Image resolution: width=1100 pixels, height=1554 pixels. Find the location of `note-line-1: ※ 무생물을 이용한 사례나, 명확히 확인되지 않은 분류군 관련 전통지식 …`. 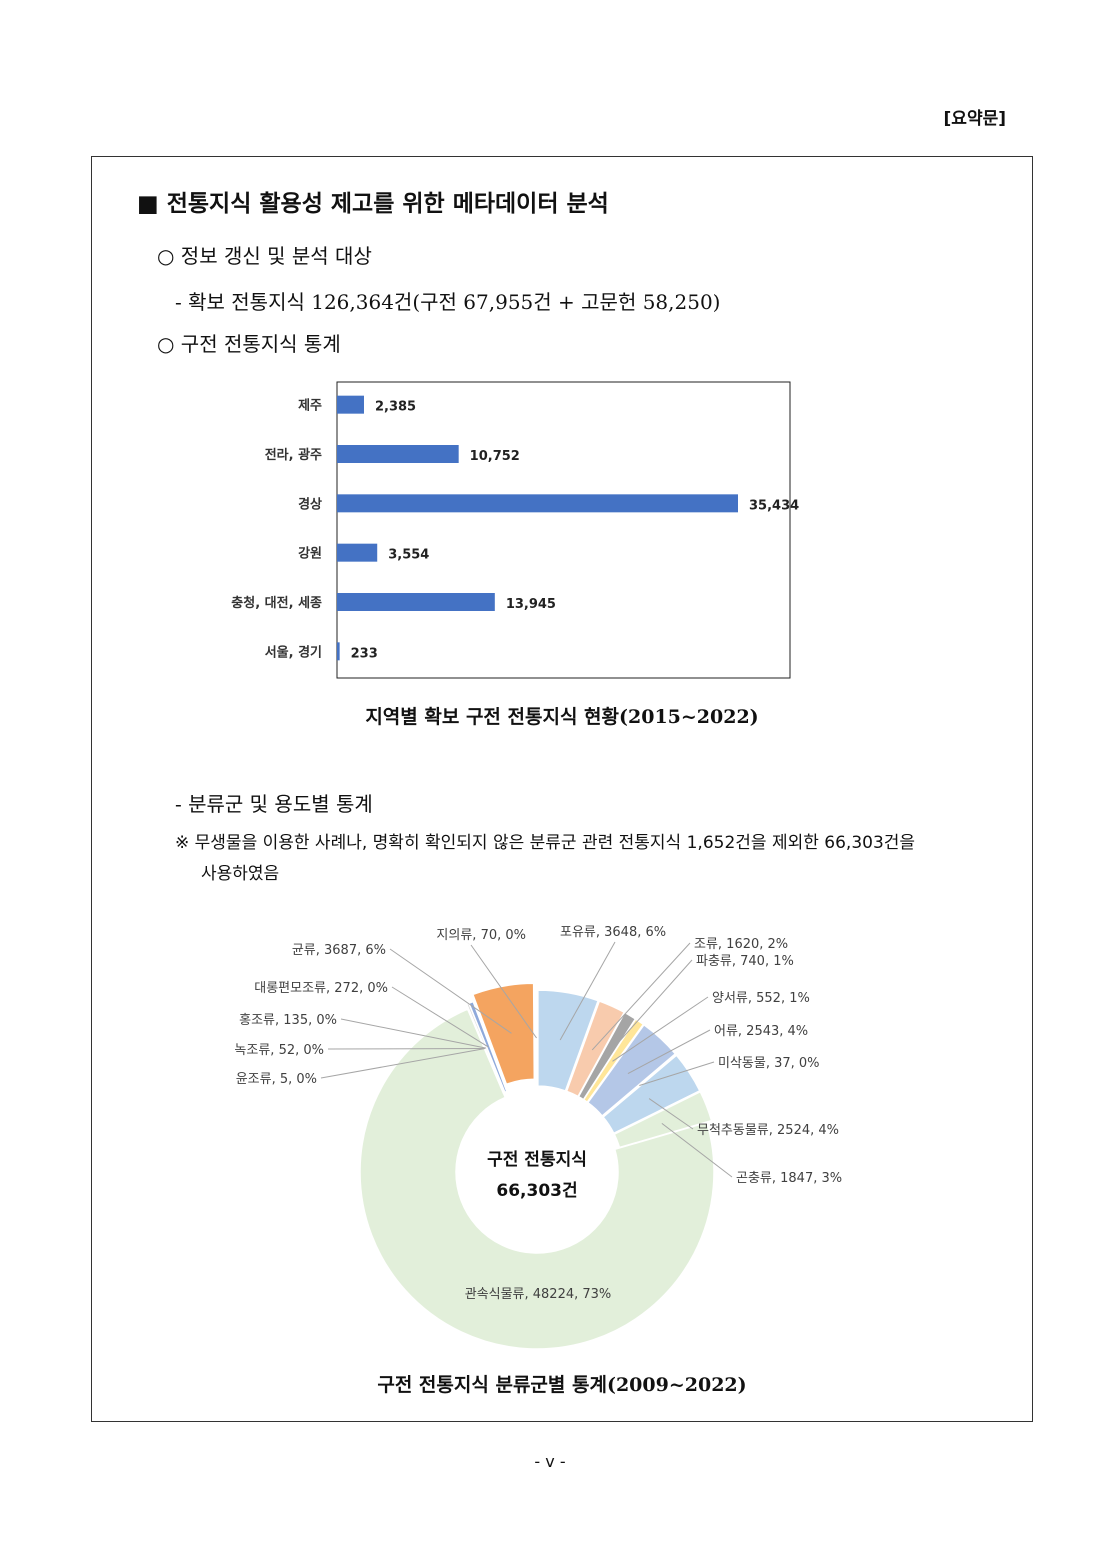

note-line-1: ※ 무생물을 이용한 사례나, 명확히 확인되지 않은 분류군 관련 전통지식 … is located at coordinates (545, 843).